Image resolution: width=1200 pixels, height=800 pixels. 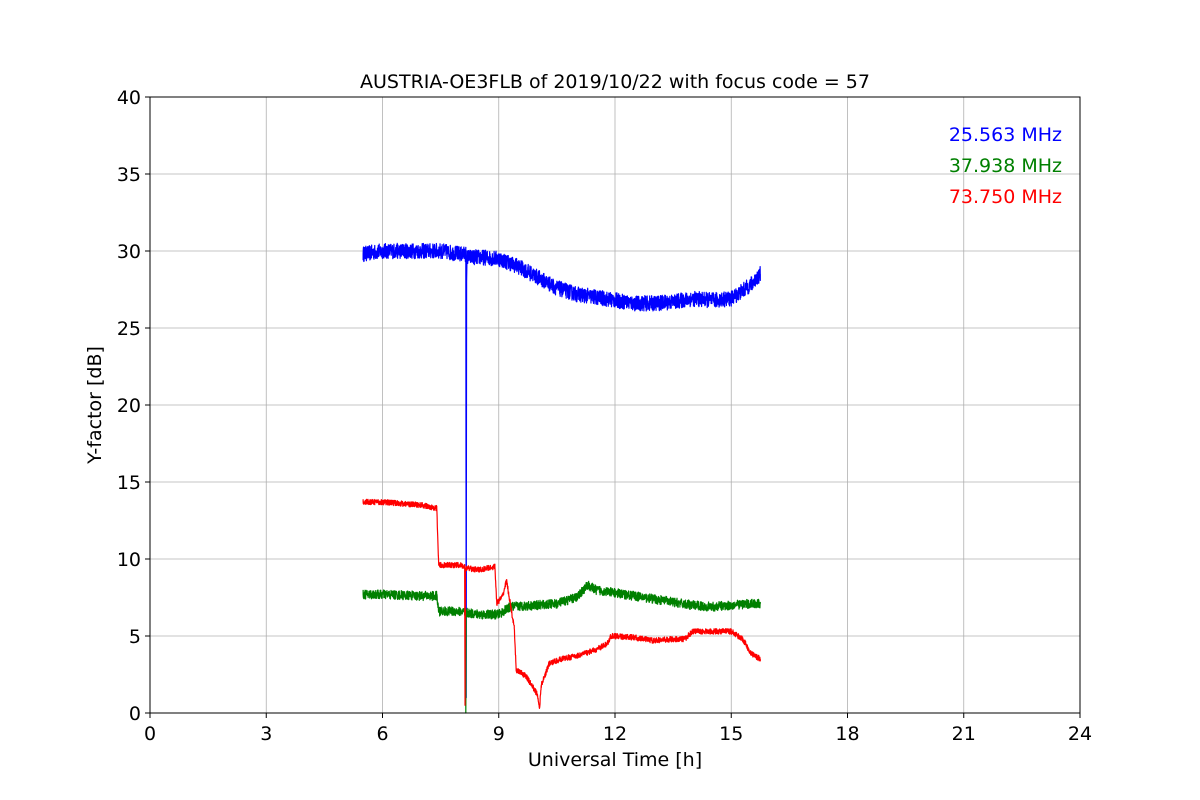 I want to click on y-tick-label: 10, so click(x=129, y=560).